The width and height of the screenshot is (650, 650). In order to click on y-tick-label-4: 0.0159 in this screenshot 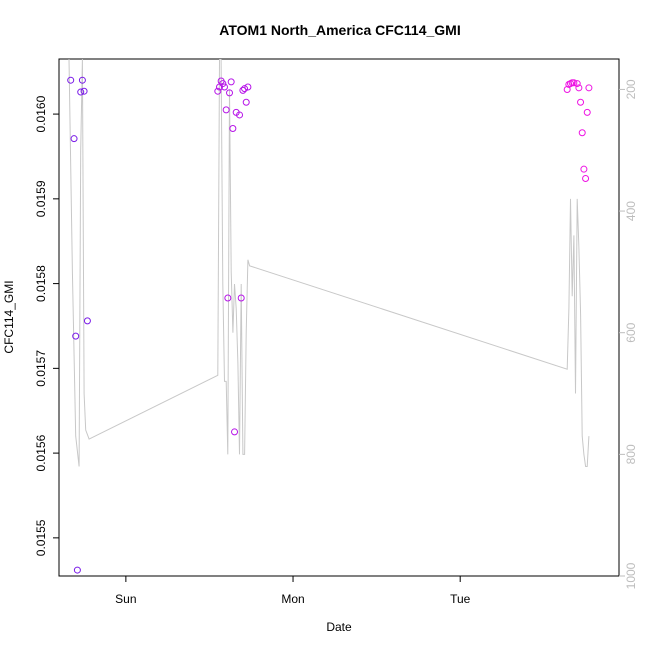, I will do `click(41, 198)`.